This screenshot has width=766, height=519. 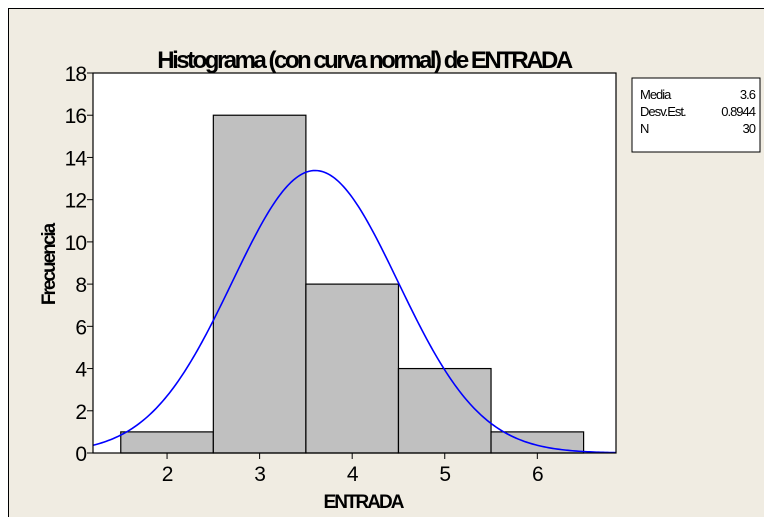 I want to click on legend-box, so click(x=696, y=115).